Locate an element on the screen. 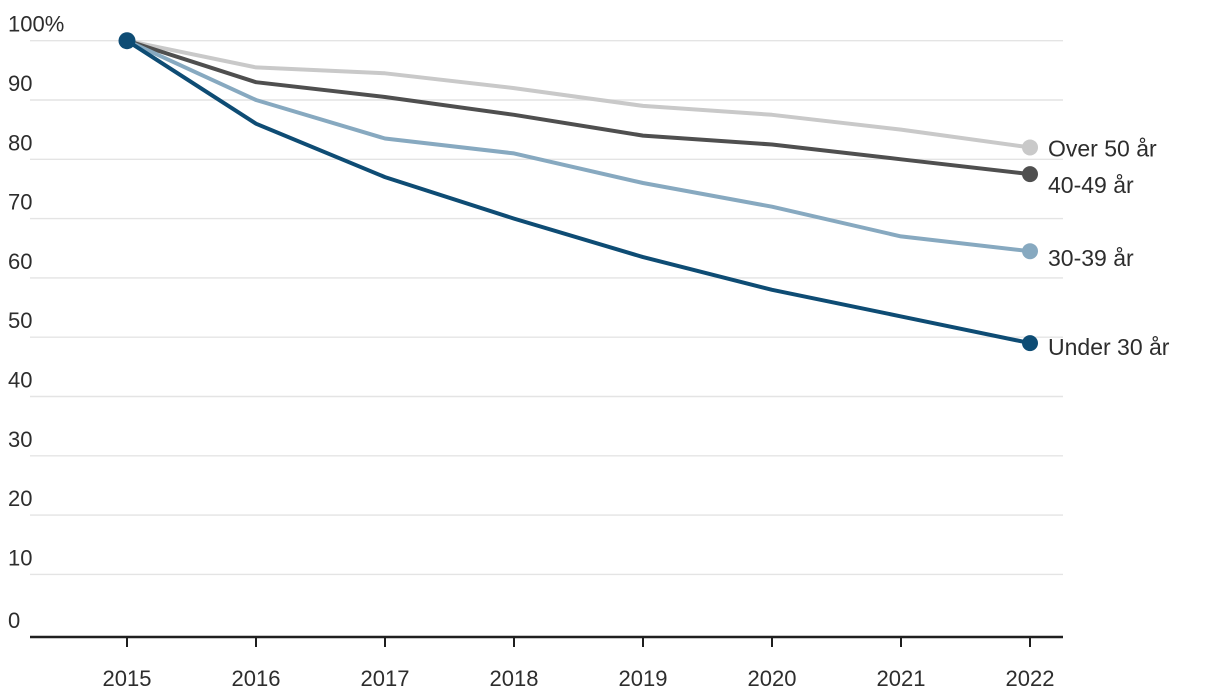  series-label-30-39-ar: 30-39 år is located at coordinates (1091, 258).